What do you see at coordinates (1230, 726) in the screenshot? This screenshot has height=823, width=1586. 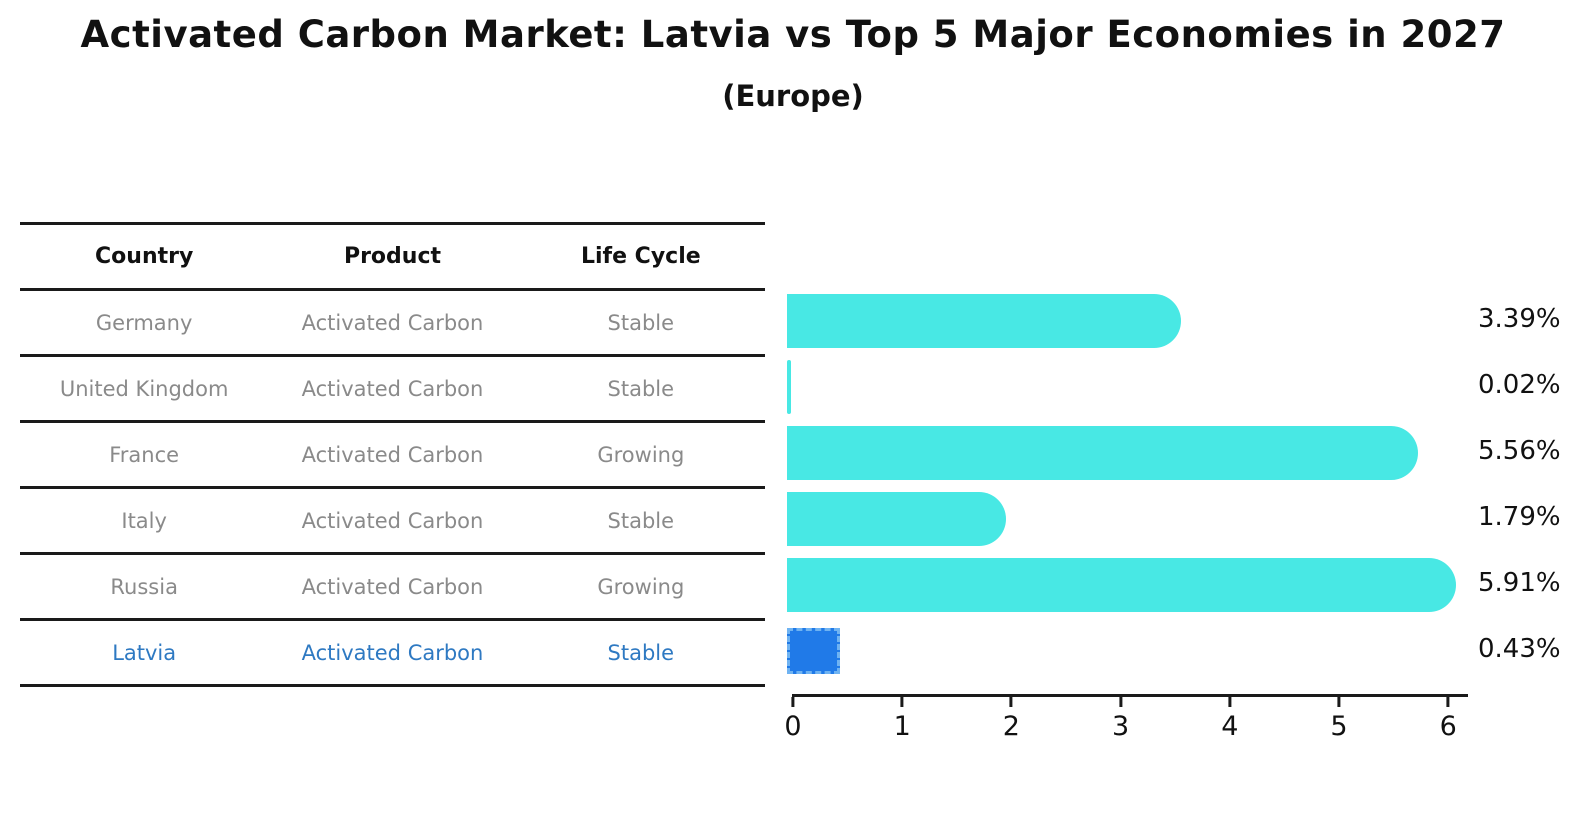 I see `tick-label: 4` at bounding box center [1230, 726].